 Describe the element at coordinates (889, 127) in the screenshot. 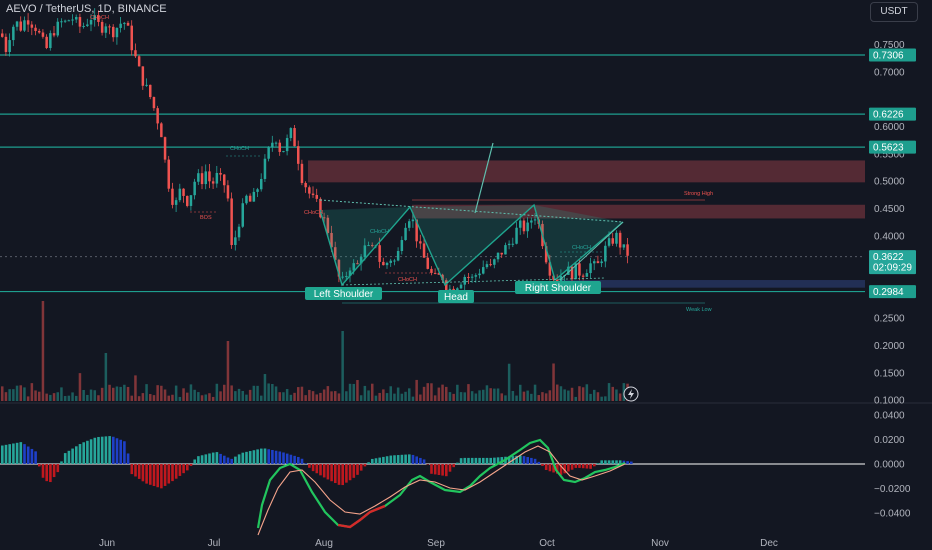

I see `price-tick-label: 0.6000` at that location.